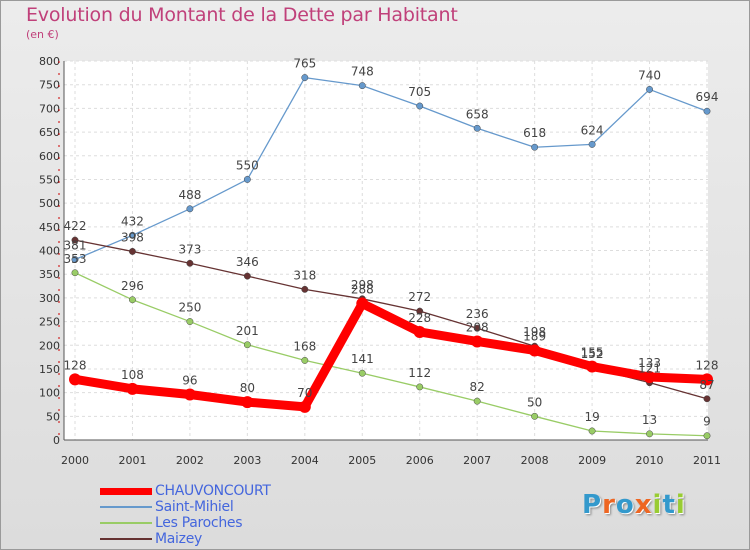  I want to click on logo-letter: P, so click(592, 505).